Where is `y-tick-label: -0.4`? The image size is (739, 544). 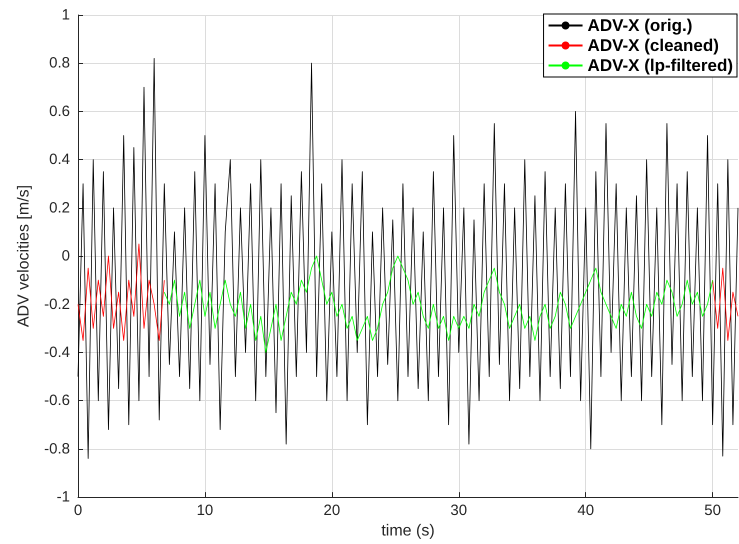
y-tick-label: -0.4 is located at coordinates (57, 352).